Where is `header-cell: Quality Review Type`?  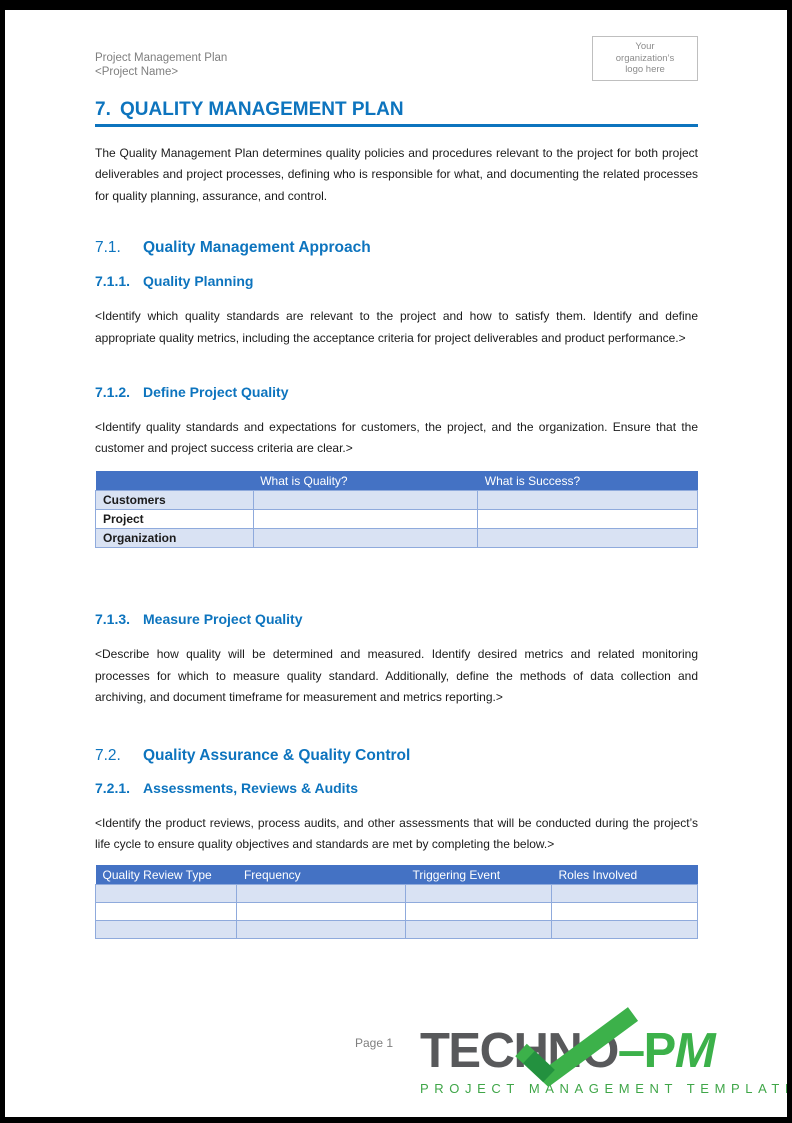 header-cell: Quality Review Type is located at coordinates (166, 875).